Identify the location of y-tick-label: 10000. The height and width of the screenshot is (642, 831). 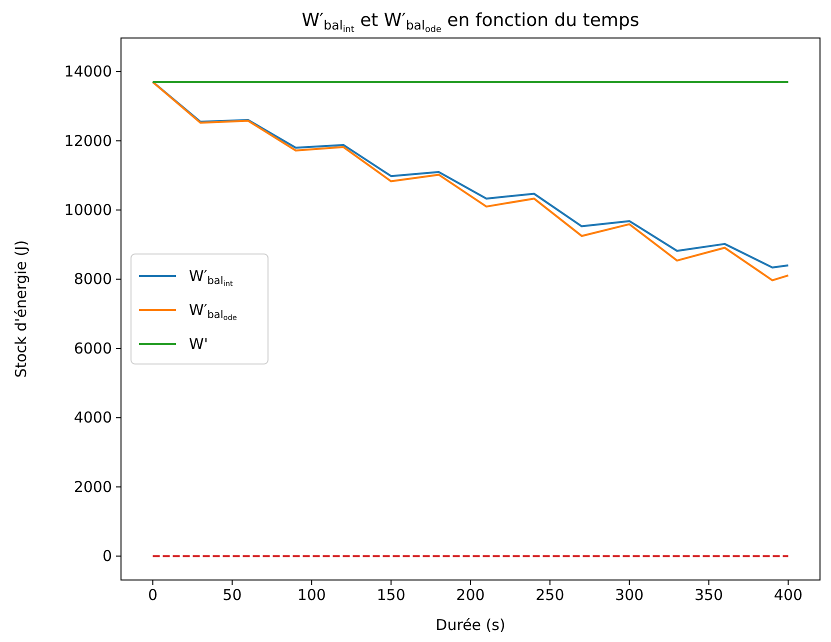
(88, 210).